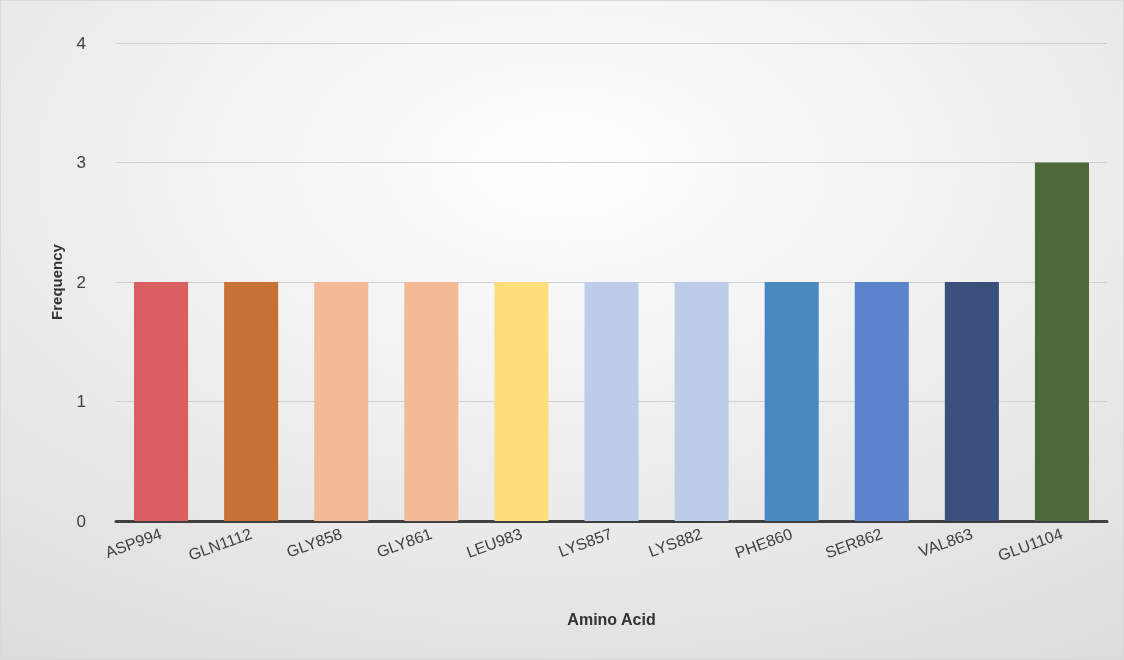 The height and width of the screenshot is (660, 1124). What do you see at coordinates (945, 542) in the screenshot?
I see `x-tick-label: VAL863` at bounding box center [945, 542].